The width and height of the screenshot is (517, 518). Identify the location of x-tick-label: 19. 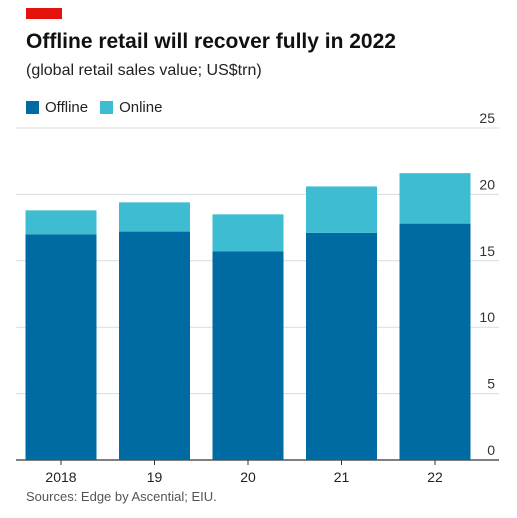
(155, 477).